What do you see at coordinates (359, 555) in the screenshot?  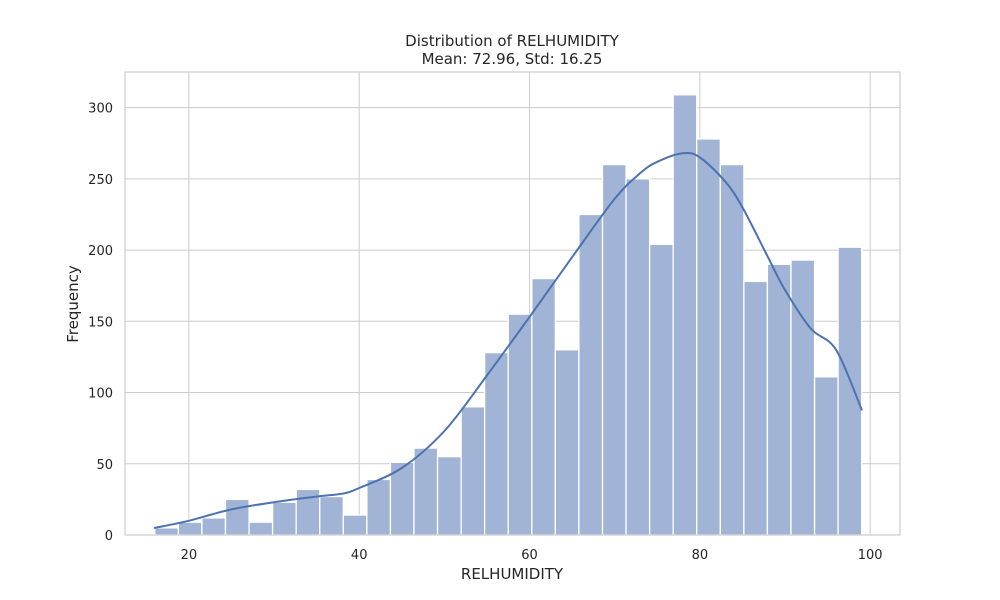 I see `x-tick-label-40: 40` at bounding box center [359, 555].